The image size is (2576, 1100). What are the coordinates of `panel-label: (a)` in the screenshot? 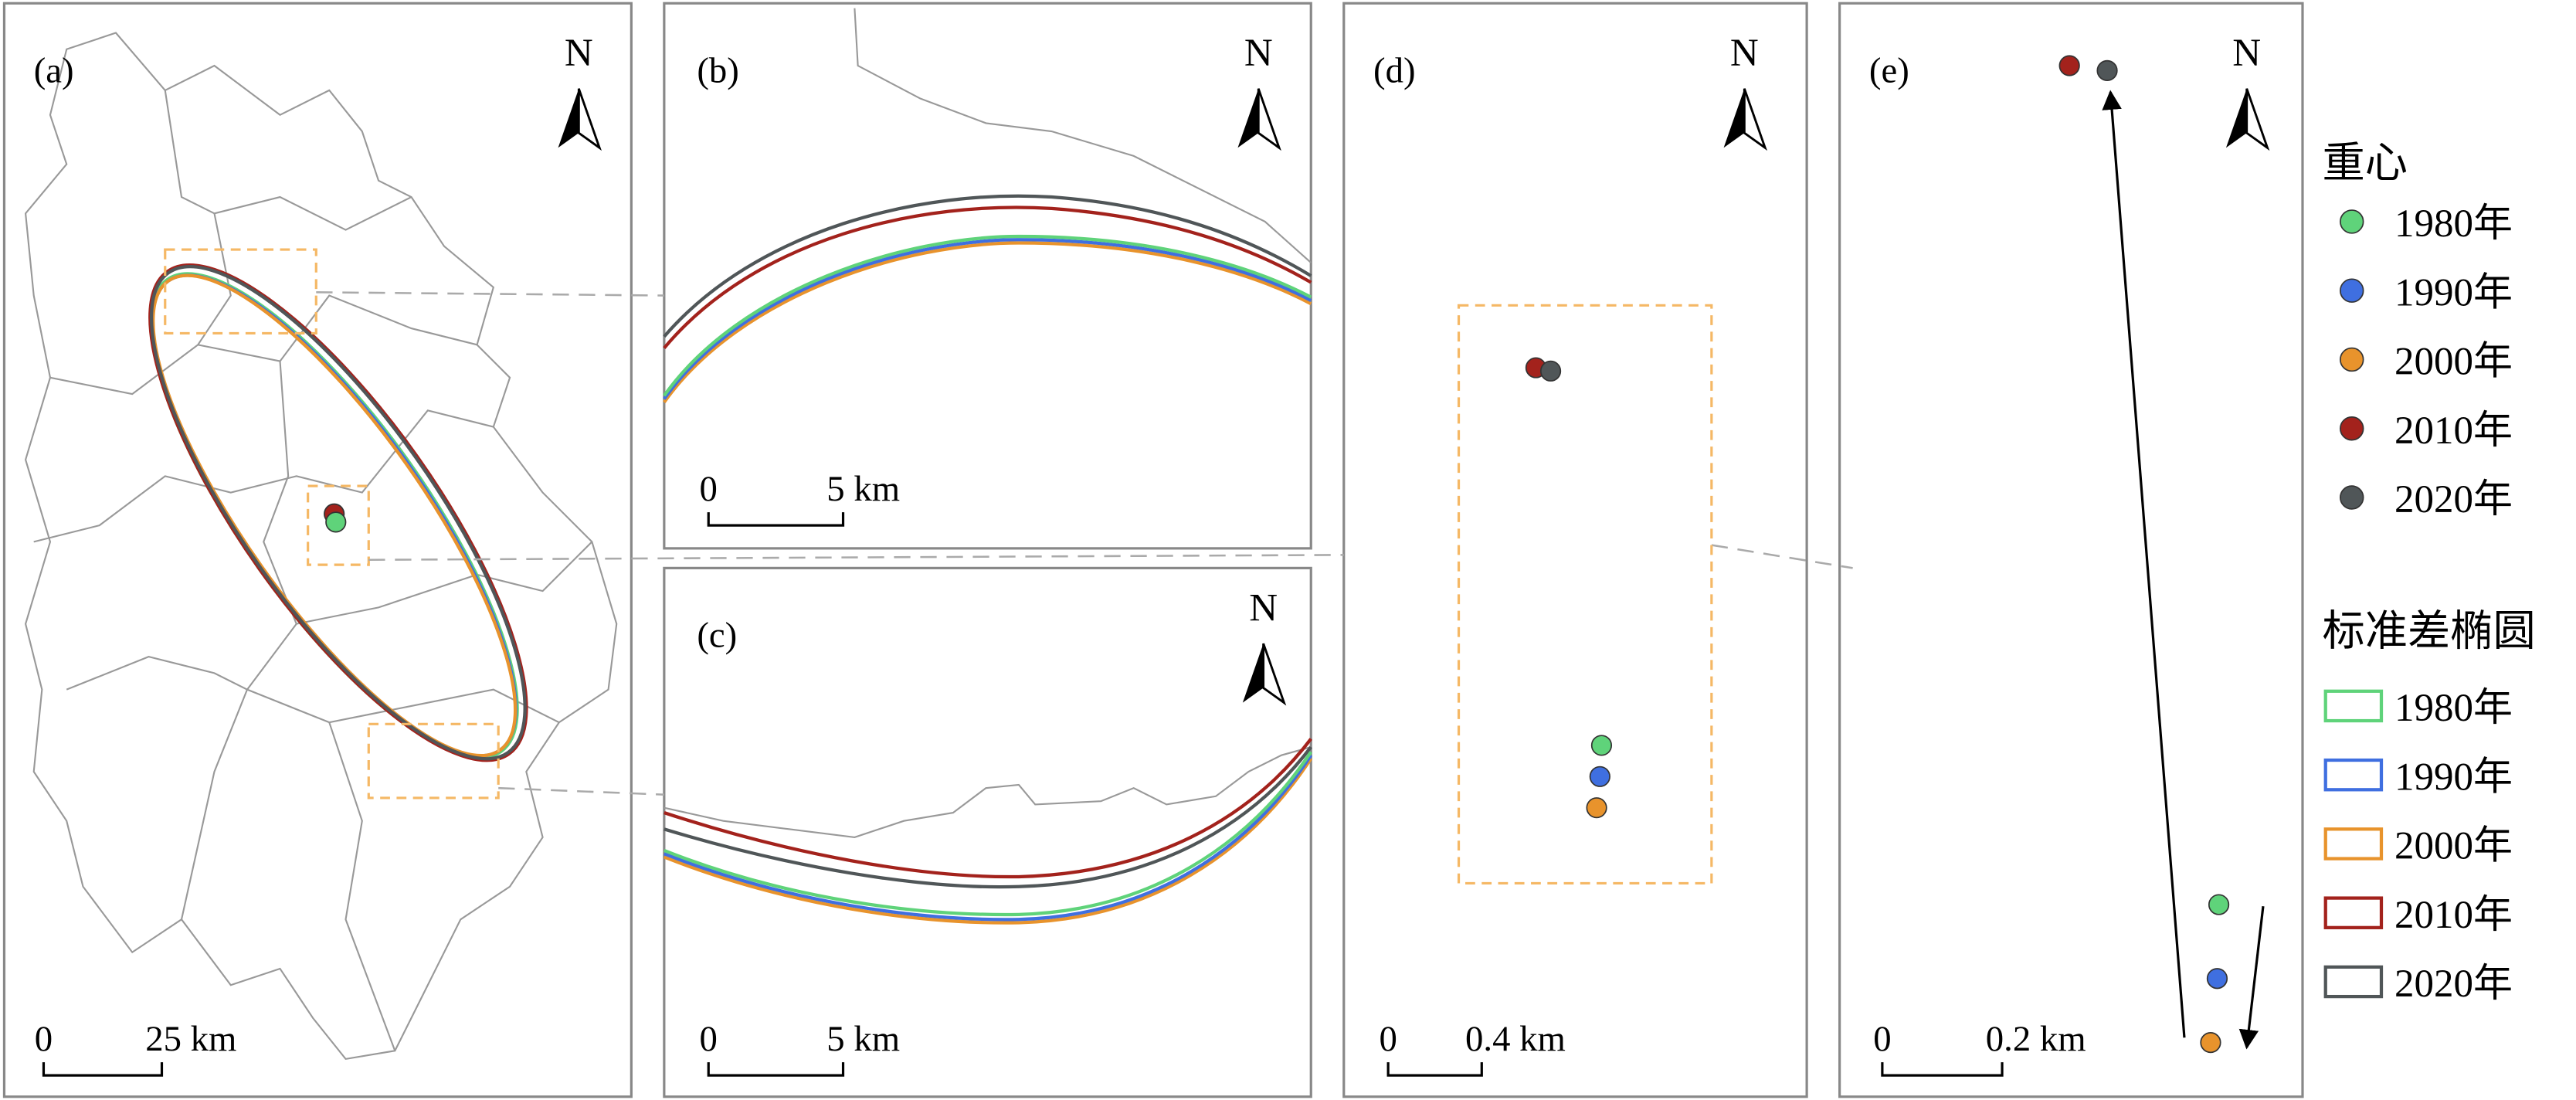 It's located at (54, 70).